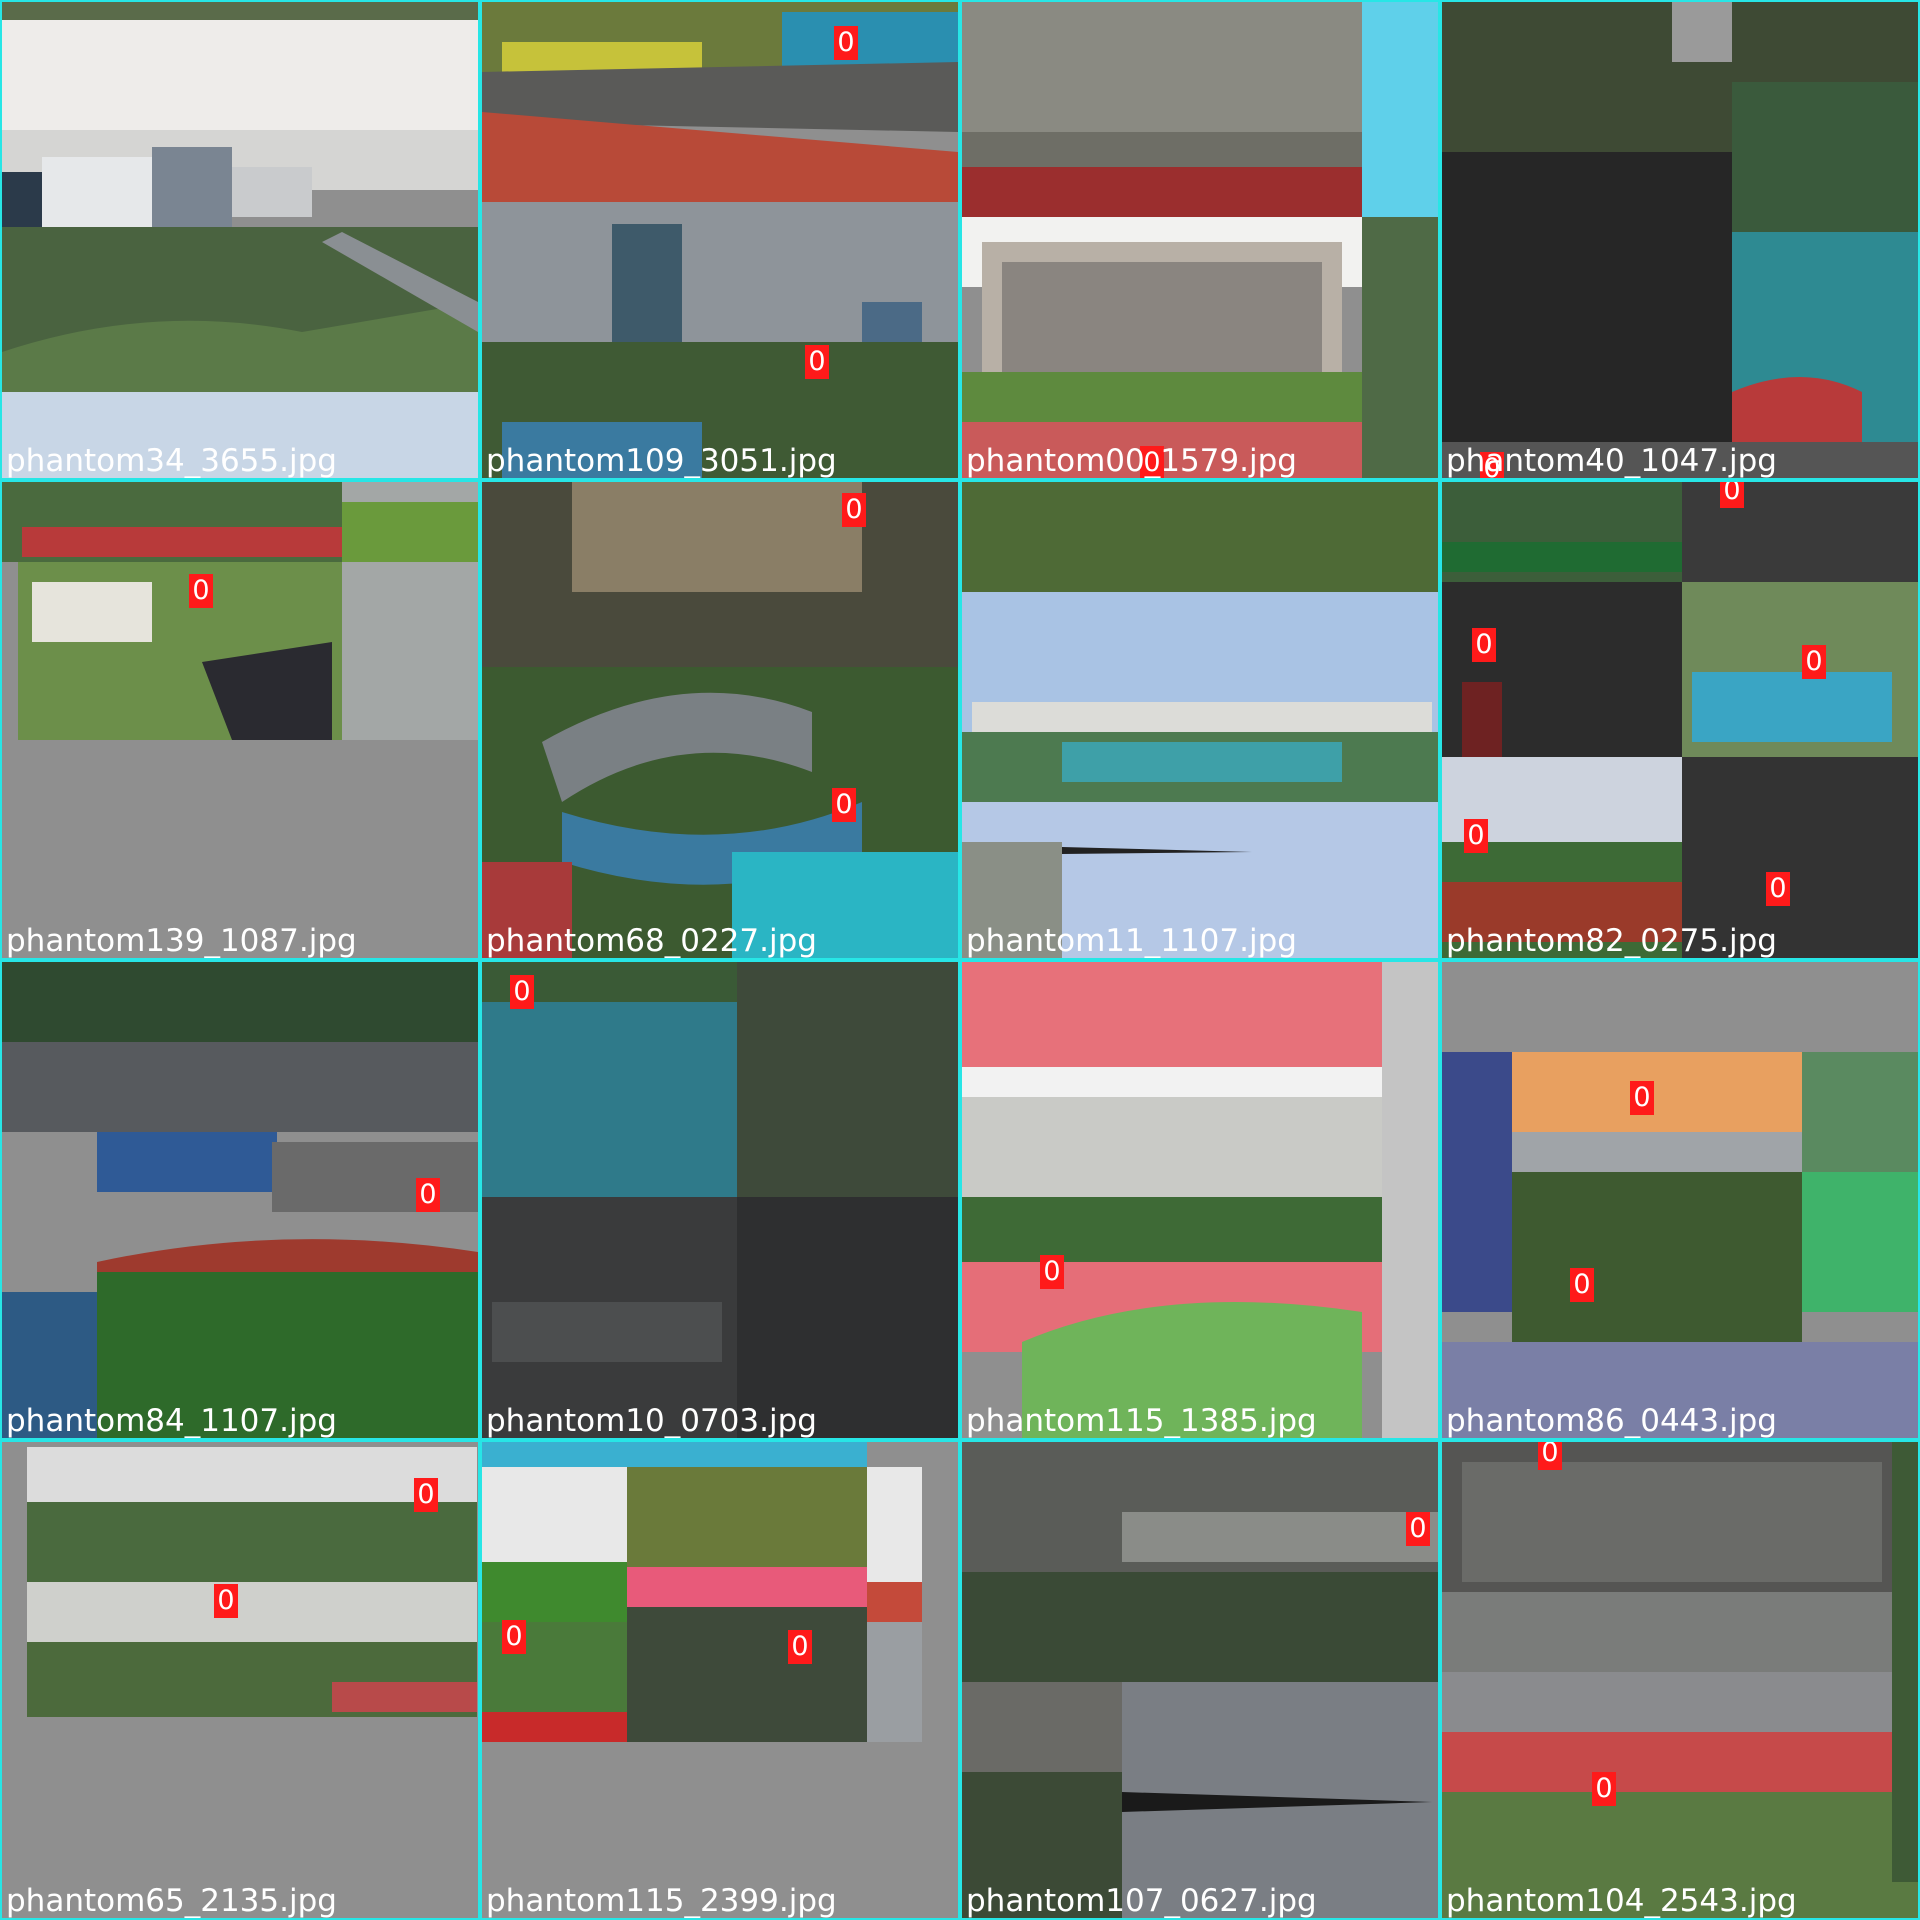 Image resolution: width=1920 pixels, height=1920 pixels. I want to click on mosaic-tile: 0 0 phantom65_2135.jpg, so click(240, 1680).